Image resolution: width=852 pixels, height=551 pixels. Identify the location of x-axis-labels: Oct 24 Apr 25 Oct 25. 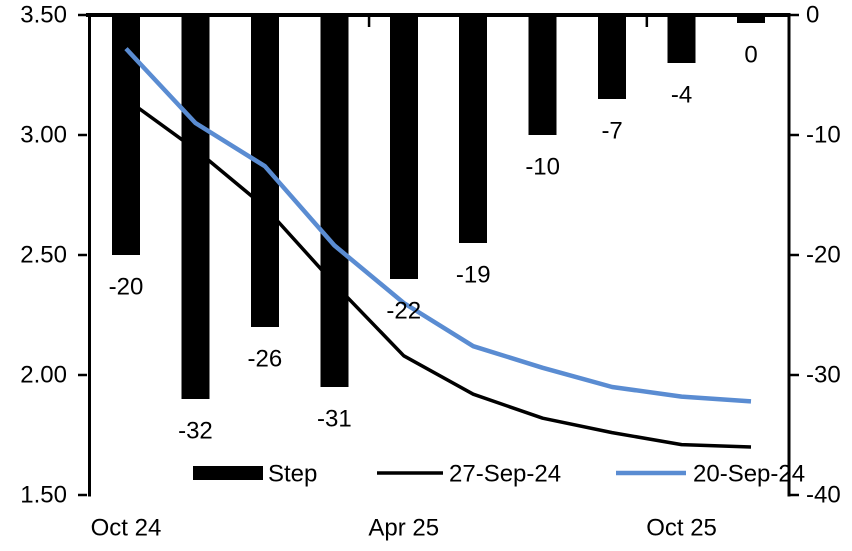
(404, 528).